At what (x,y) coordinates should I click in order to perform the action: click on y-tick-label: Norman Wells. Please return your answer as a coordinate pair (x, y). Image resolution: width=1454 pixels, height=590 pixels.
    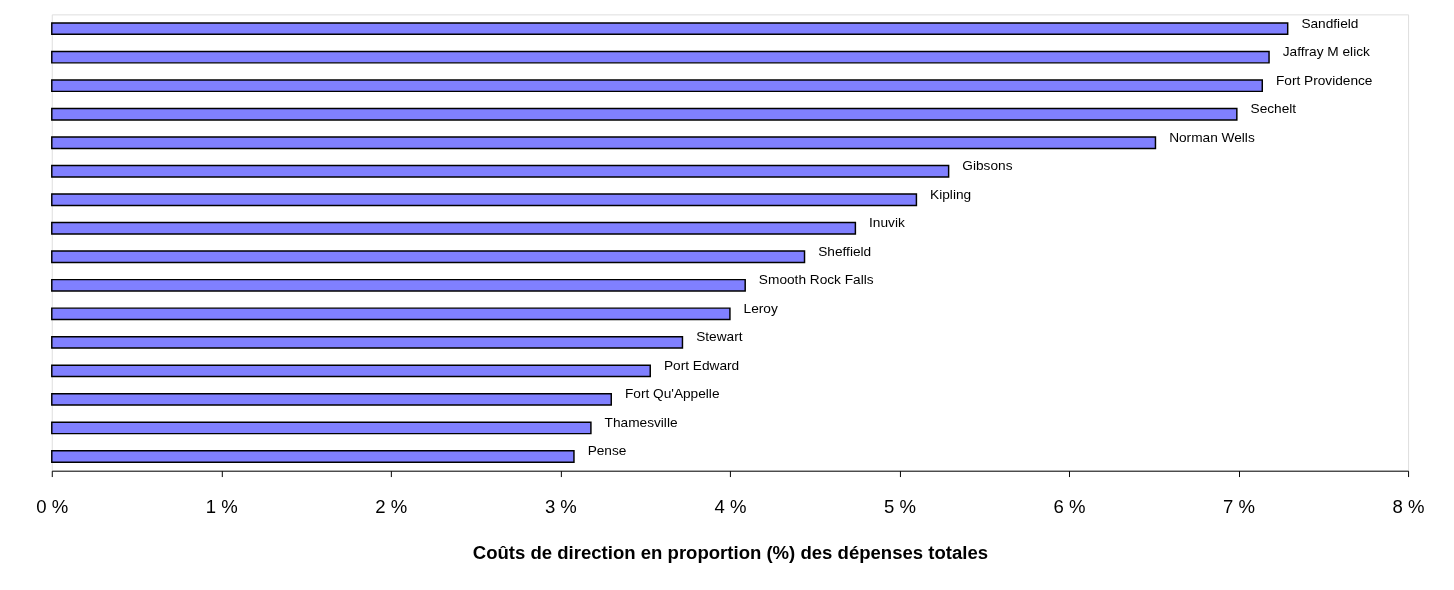
    Looking at the image, I should click on (1212, 137).